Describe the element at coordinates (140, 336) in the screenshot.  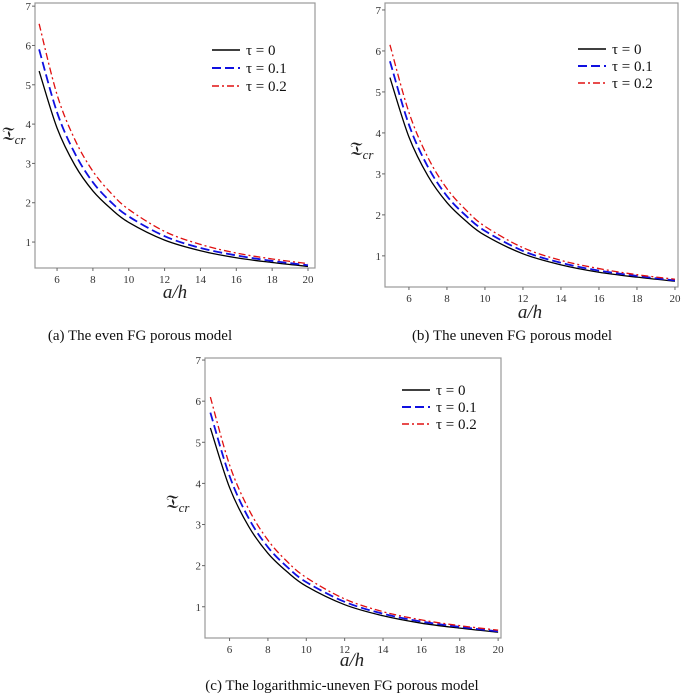
I see `chart-caption: (a) The even FG porous model` at that location.